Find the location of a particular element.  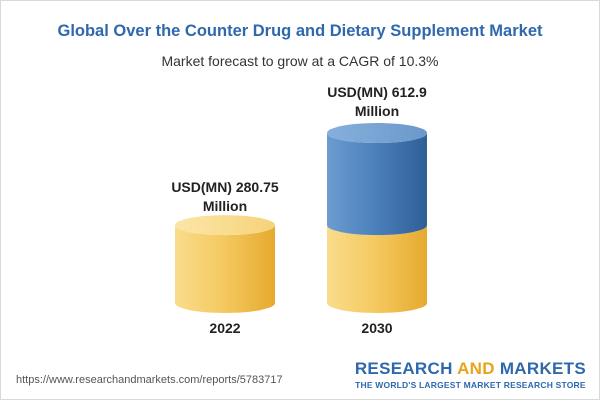

category-label-2030: 2030 is located at coordinates (376, 328).